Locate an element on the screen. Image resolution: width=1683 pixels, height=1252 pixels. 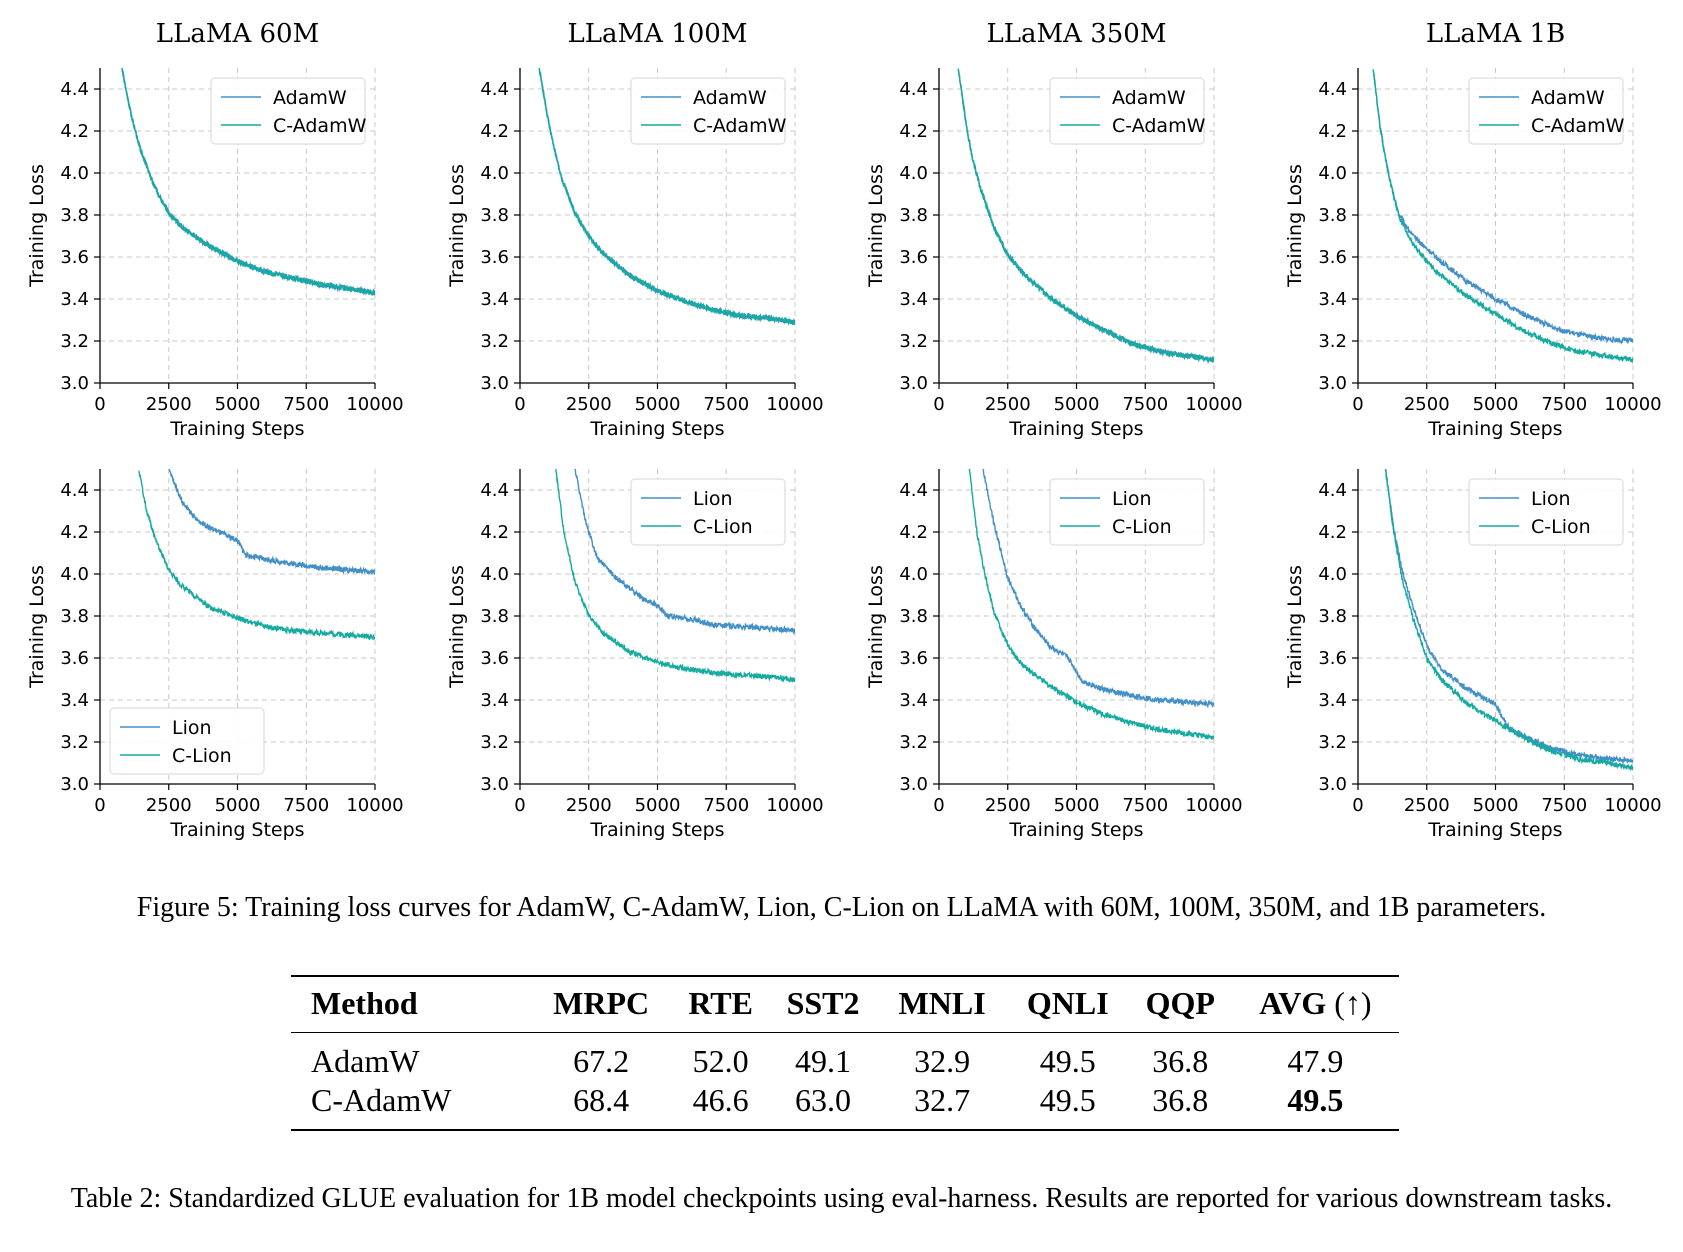
legend-label: AdamW is located at coordinates (1149, 98).